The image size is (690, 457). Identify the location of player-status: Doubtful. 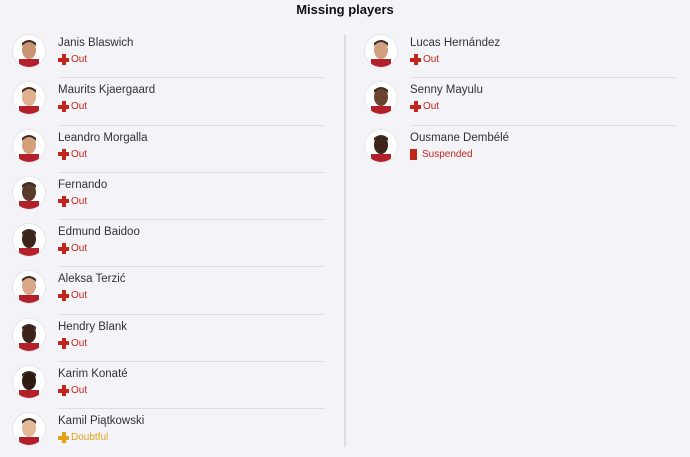
(83, 438).